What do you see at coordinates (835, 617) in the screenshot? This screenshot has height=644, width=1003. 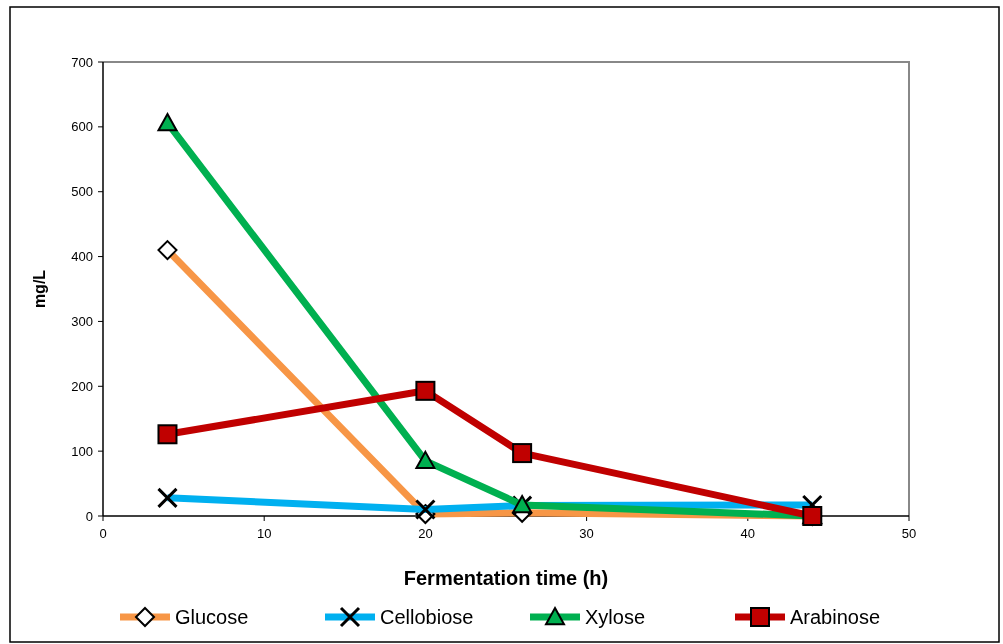 I see `legend-label: Arabinose` at bounding box center [835, 617].